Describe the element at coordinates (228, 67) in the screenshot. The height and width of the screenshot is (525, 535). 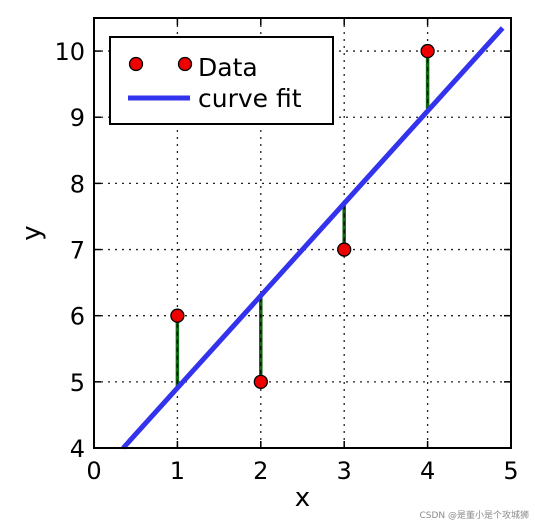
I see `legend-label-data: Data` at that location.